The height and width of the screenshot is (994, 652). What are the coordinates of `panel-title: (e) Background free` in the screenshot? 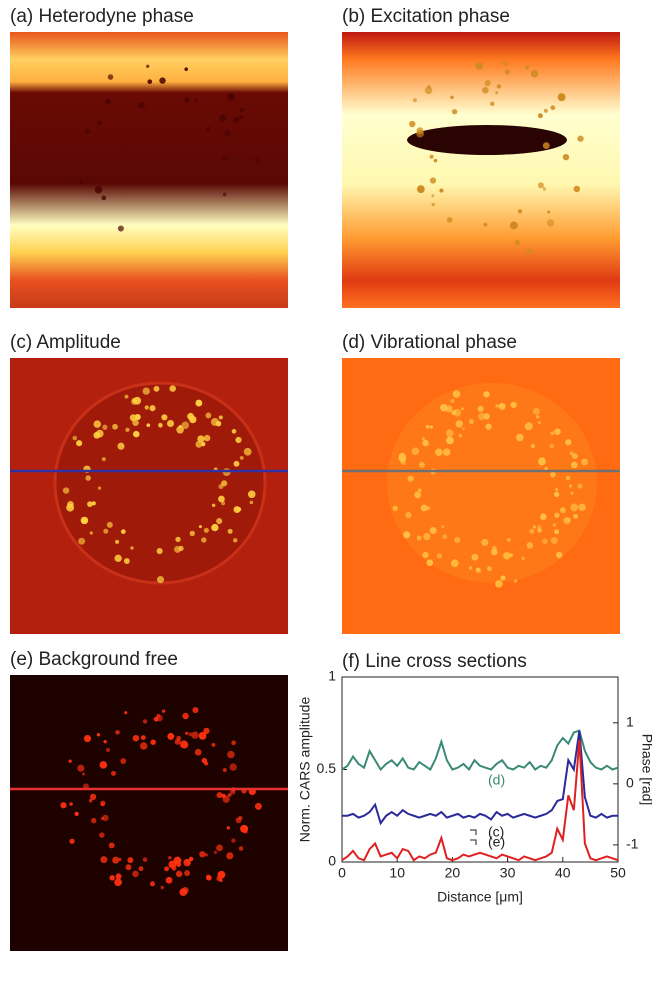 It's located at (94, 659).